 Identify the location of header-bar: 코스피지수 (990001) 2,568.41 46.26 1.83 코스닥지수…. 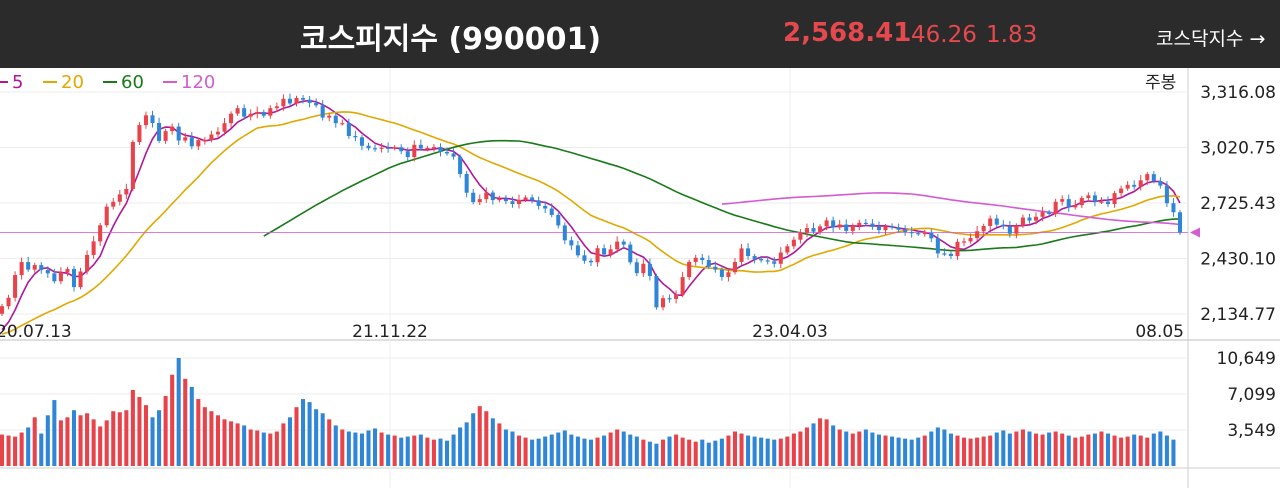
(640, 34).